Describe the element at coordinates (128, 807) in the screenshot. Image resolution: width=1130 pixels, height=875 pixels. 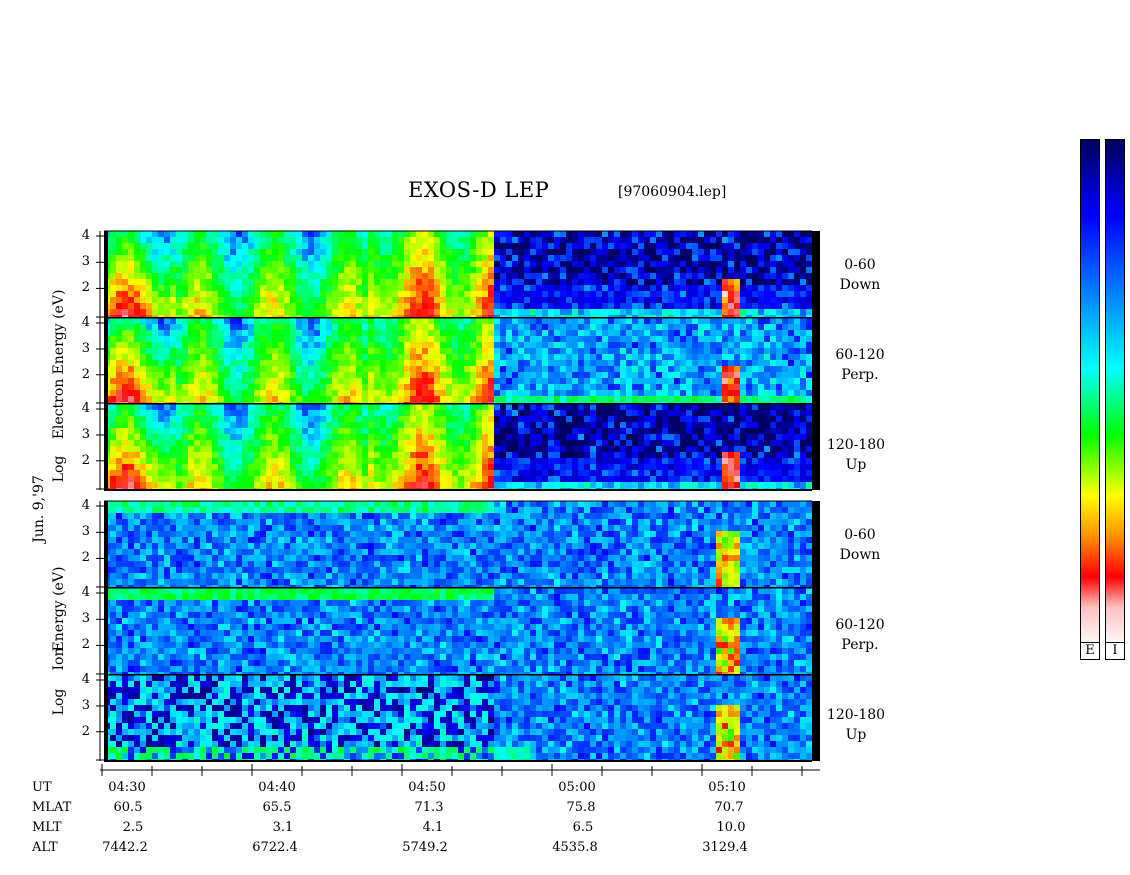
I see `mlat-value: 60.5` at that location.